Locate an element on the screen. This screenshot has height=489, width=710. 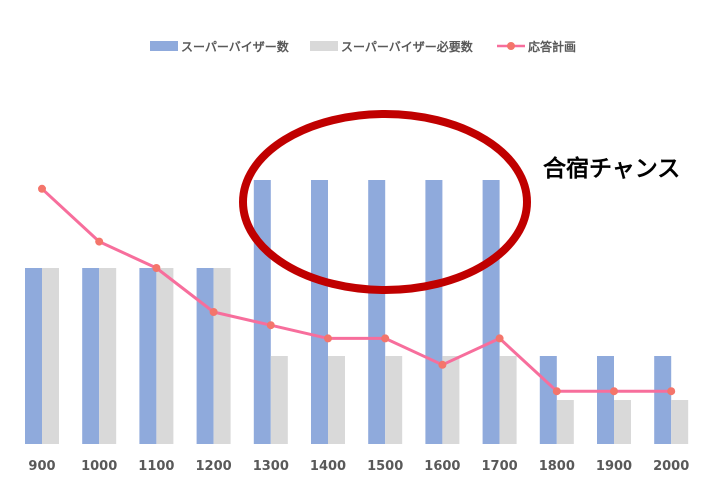
legend-label-response-plan: 応答計画 is located at coordinates (552, 46).